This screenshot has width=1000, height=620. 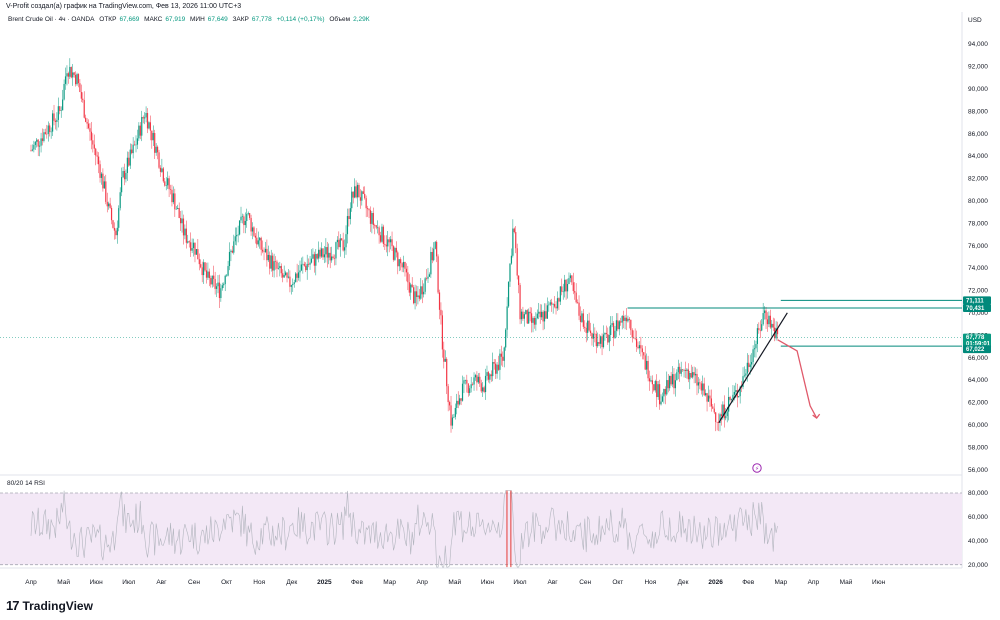 What do you see at coordinates (977, 307) in the screenshot?
I see `price-label-70431: 70,431` at bounding box center [977, 307].